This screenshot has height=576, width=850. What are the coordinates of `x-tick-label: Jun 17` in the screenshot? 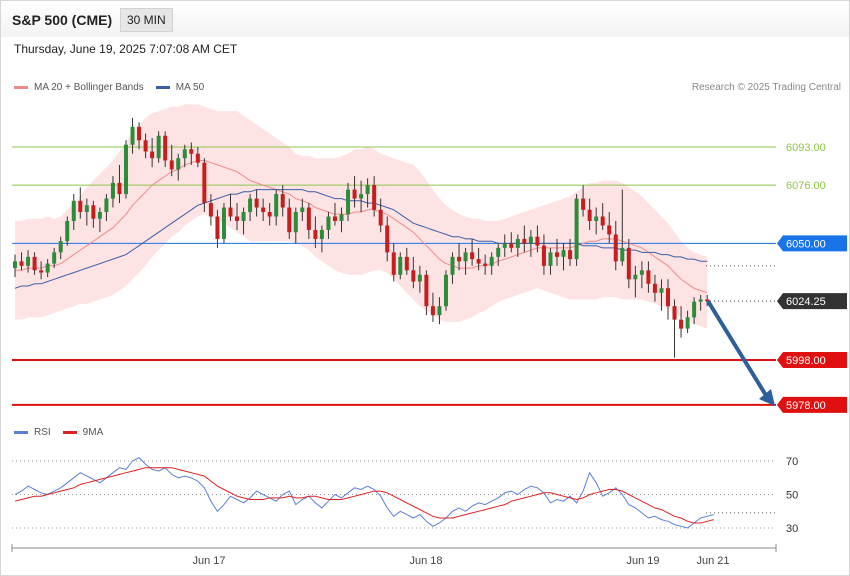 It's located at (208, 561).